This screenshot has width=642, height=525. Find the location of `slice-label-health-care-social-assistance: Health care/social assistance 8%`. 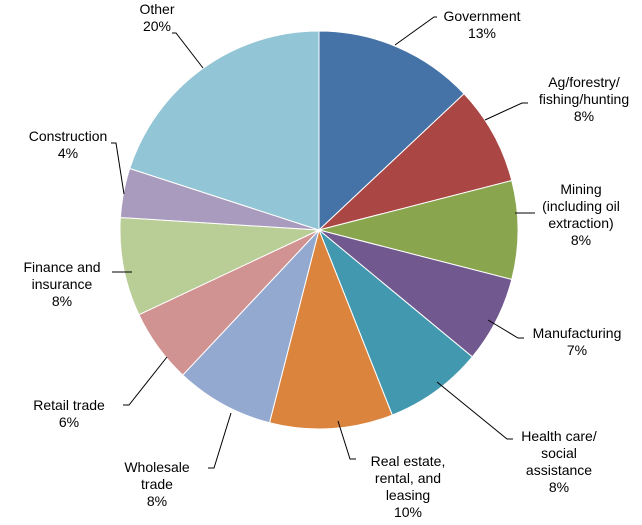

slice-label-health-care-social-assistance: Health care/social assistance 8% is located at coordinates (559, 461).